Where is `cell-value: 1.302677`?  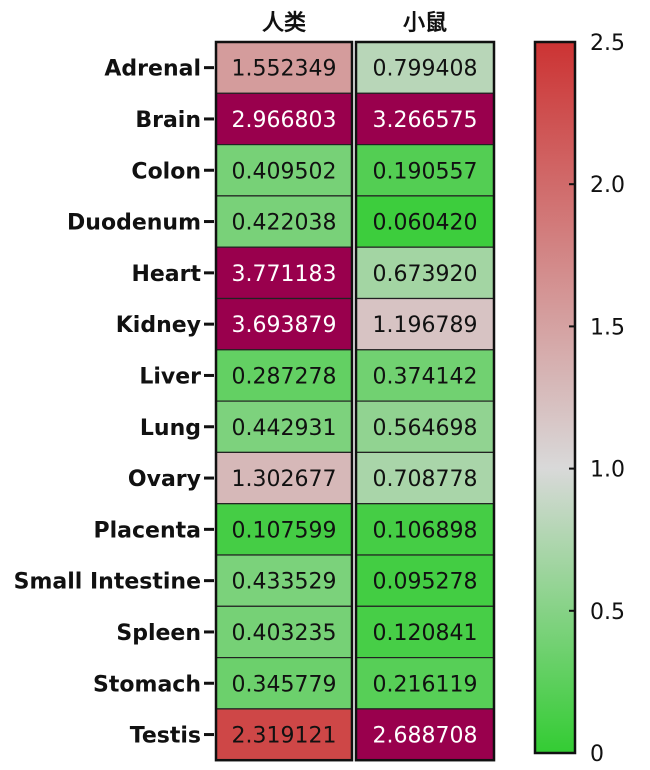
cell-value: 1.302677 is located at coordinates (284, 479).